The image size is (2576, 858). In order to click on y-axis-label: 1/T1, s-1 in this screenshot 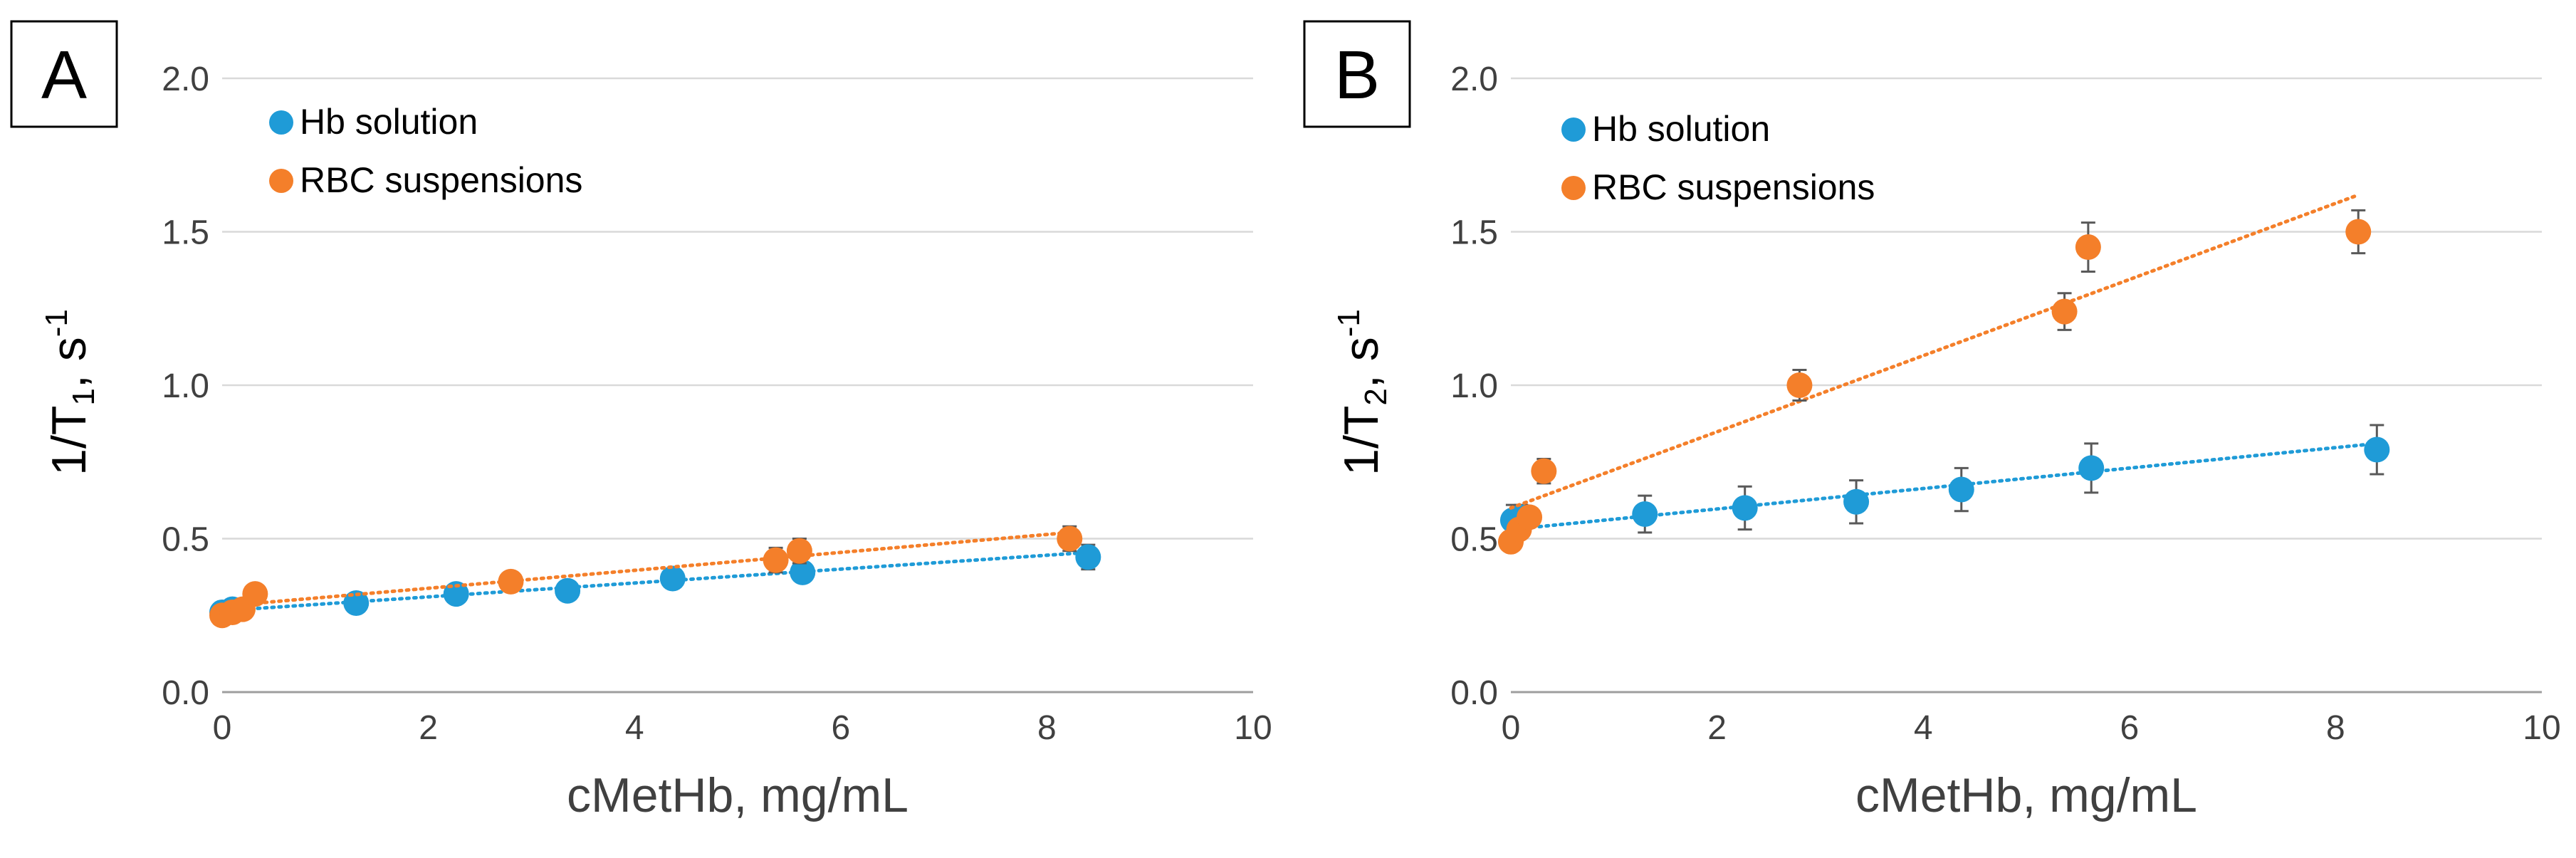, I will do `click(70, 393)`.